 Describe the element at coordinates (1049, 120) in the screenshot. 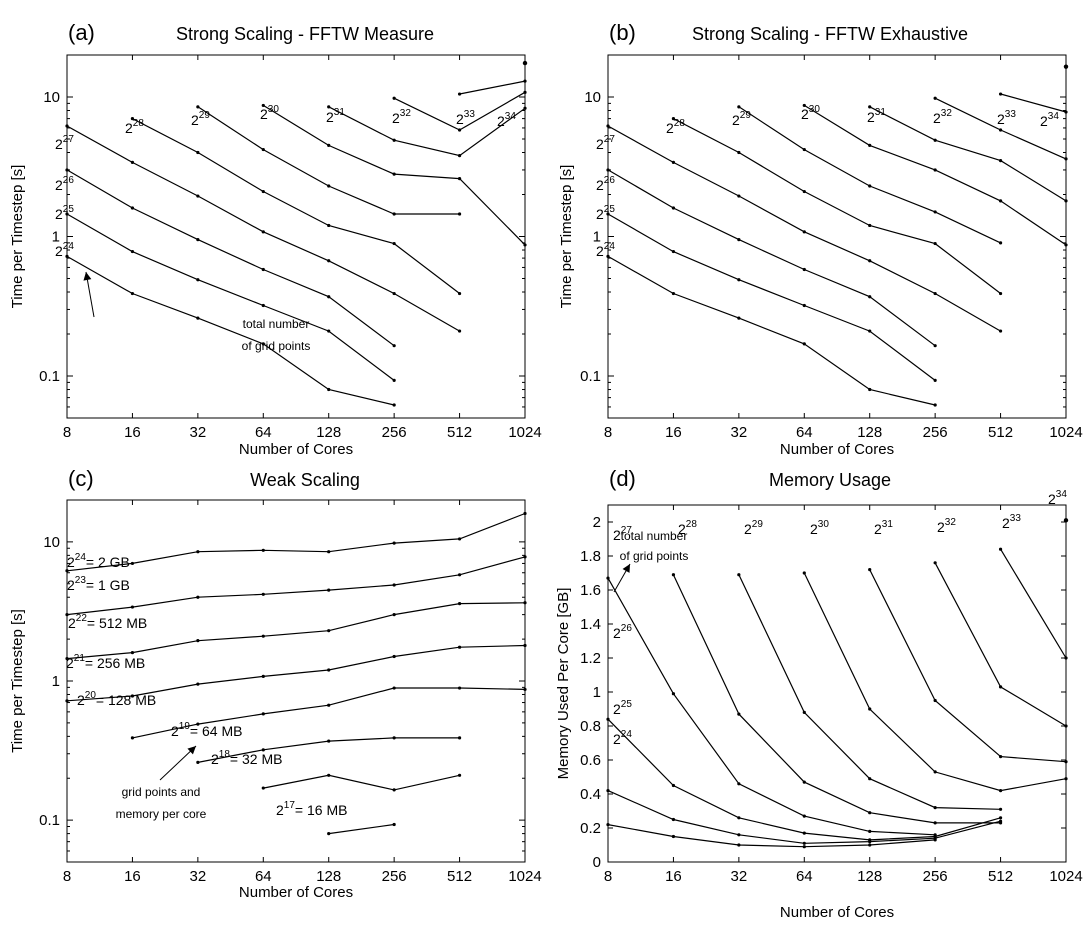

I see `series-label-2-34: 234` at that location.